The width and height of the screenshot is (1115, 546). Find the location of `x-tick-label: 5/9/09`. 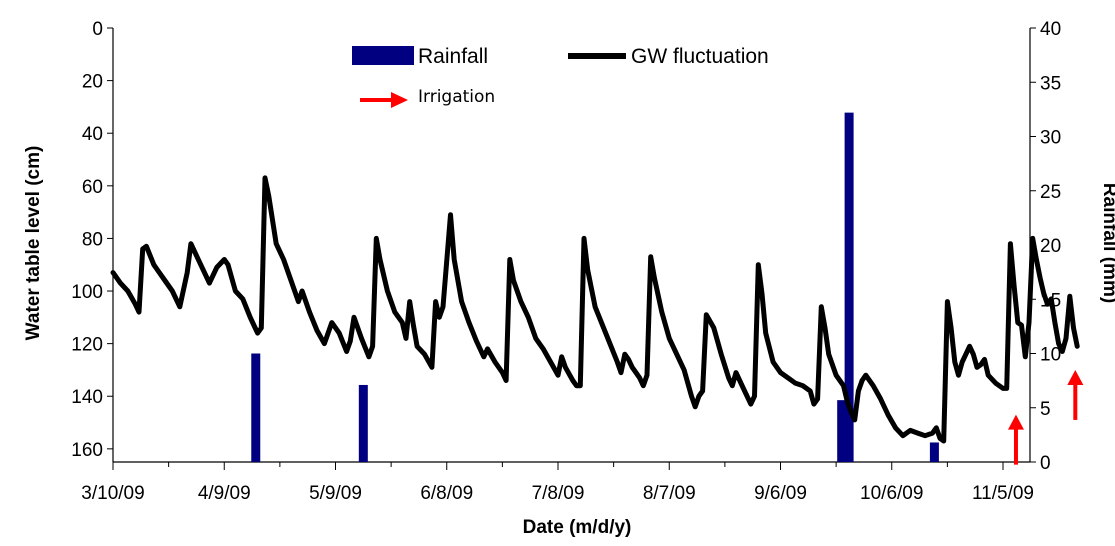

x-tick-label: 5/9/09 is located at coordinates (335, 493).